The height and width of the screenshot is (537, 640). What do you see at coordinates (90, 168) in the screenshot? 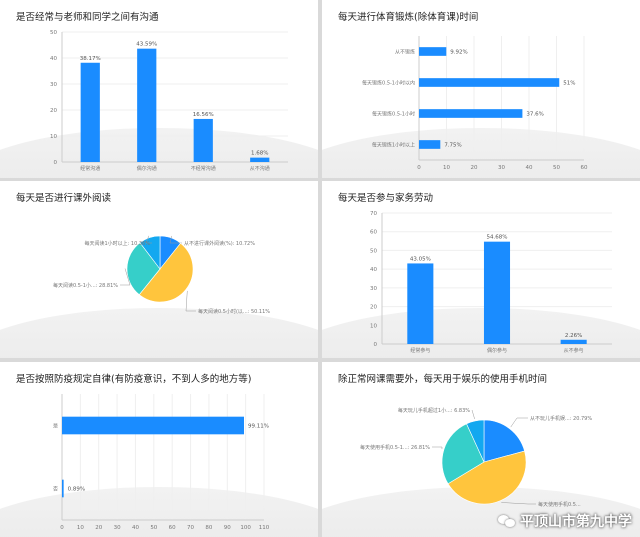
I see `x-tick-label: 经常沟通` at bounding box center [90, 168].